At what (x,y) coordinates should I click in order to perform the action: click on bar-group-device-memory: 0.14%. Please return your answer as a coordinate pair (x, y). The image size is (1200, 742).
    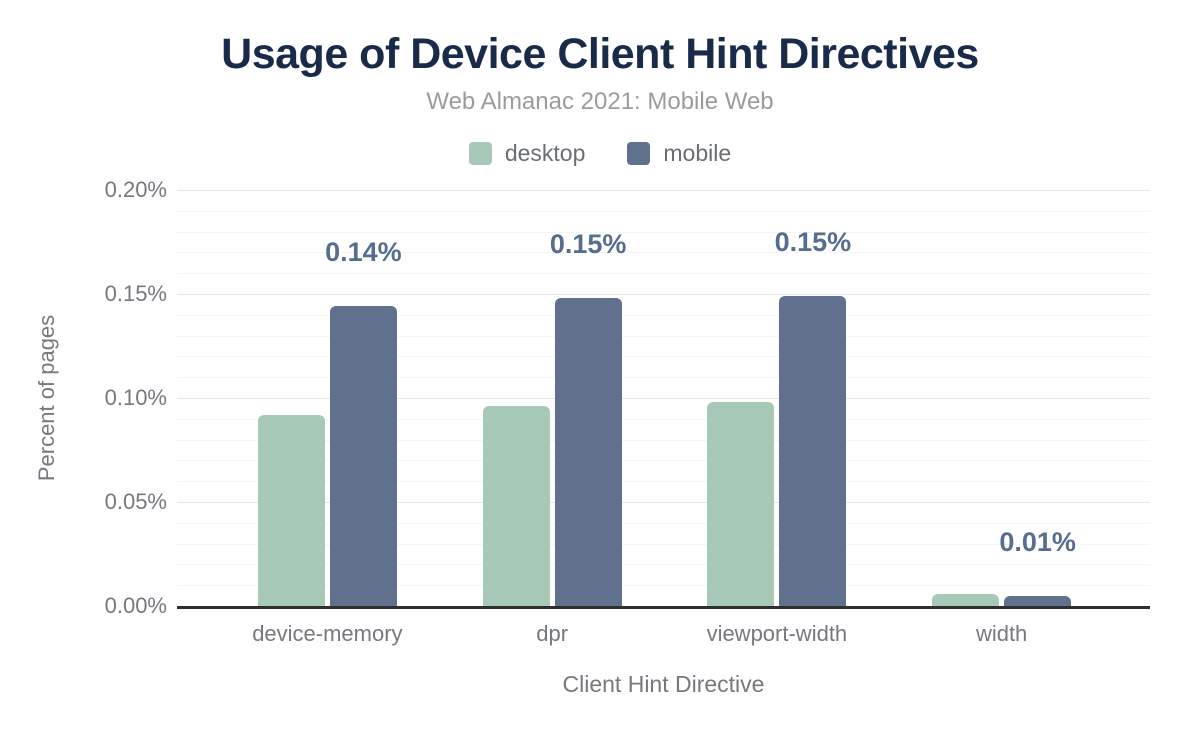
    Looking at the image, I should click on (327, 398).